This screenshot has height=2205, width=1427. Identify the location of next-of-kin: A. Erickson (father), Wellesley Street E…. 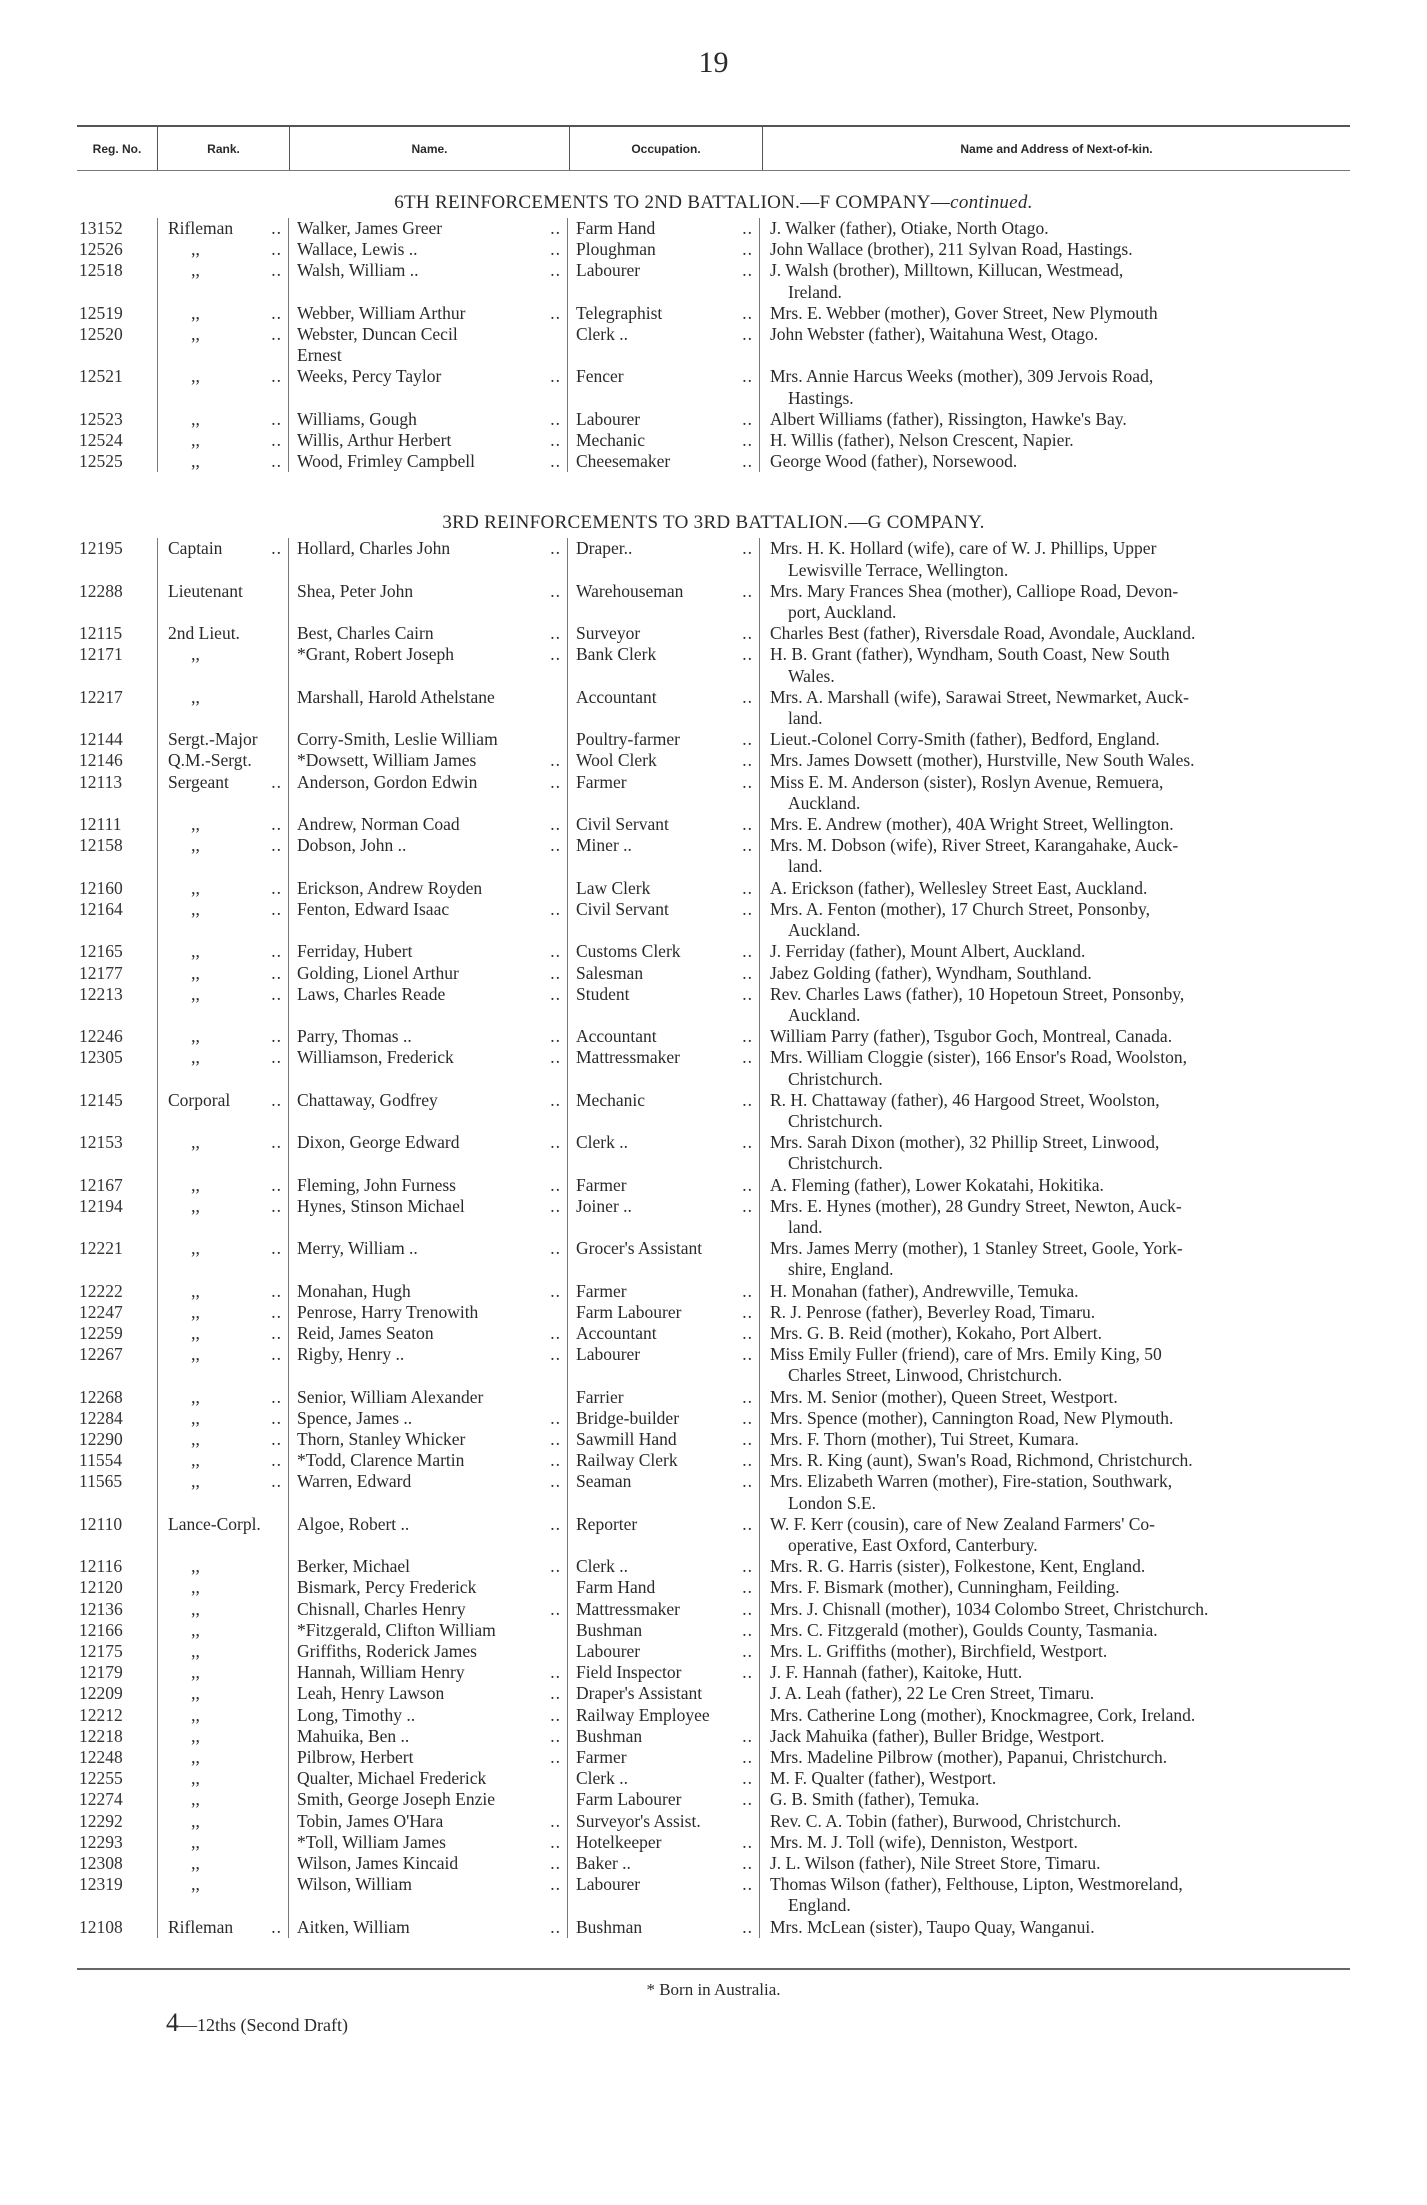
(1054, 888).